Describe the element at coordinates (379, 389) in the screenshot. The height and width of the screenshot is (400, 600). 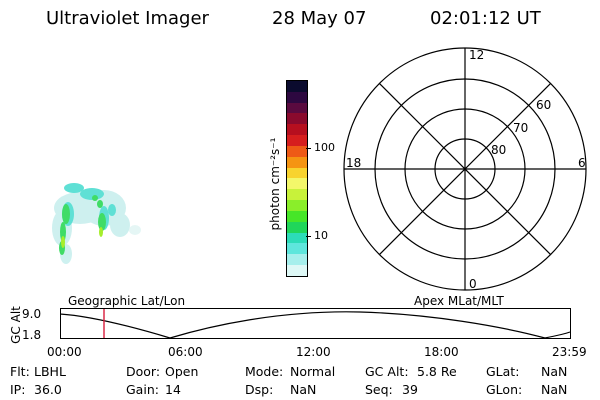
I see `seq-label: Seq:` at that location.